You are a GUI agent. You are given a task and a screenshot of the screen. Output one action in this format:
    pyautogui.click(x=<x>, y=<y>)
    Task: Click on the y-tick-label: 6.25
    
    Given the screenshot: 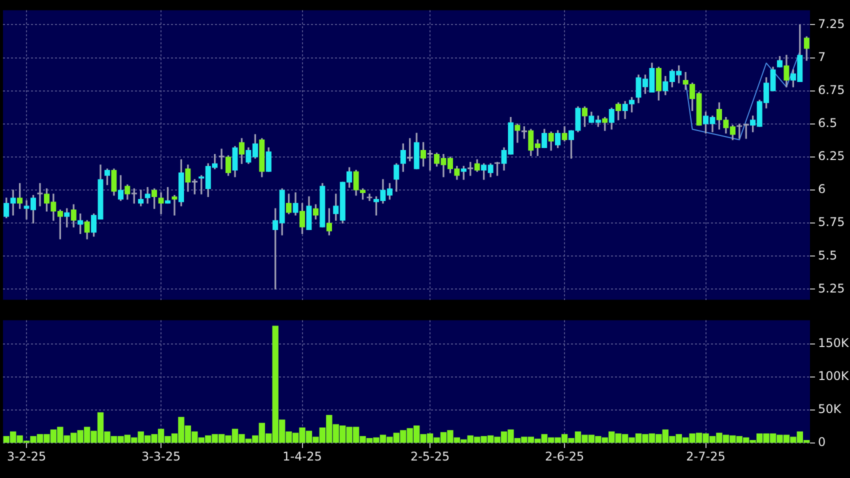 What is the action you would take?
    pyautogui.click(x=831, y=156)
    